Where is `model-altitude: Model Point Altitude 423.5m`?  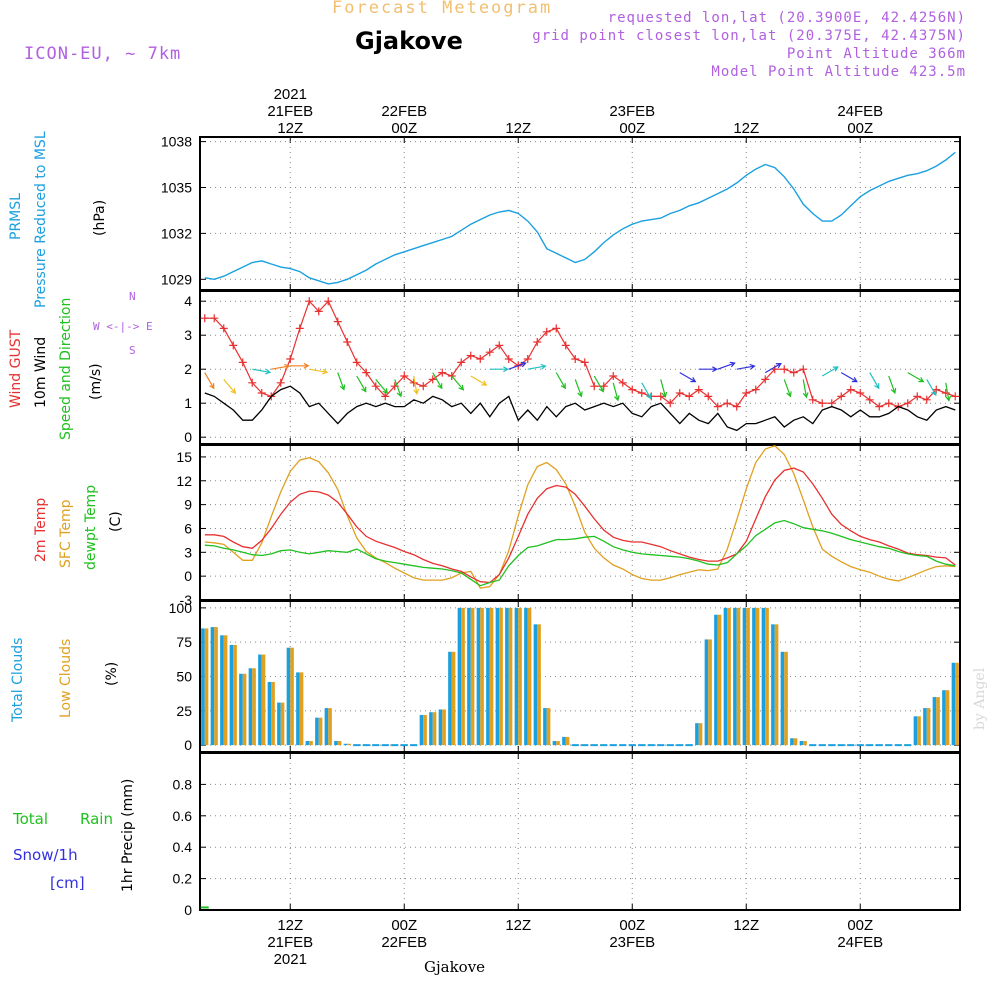
model-altitude: Model Point Altitude 423.5m is located at coordinates (838, 72).